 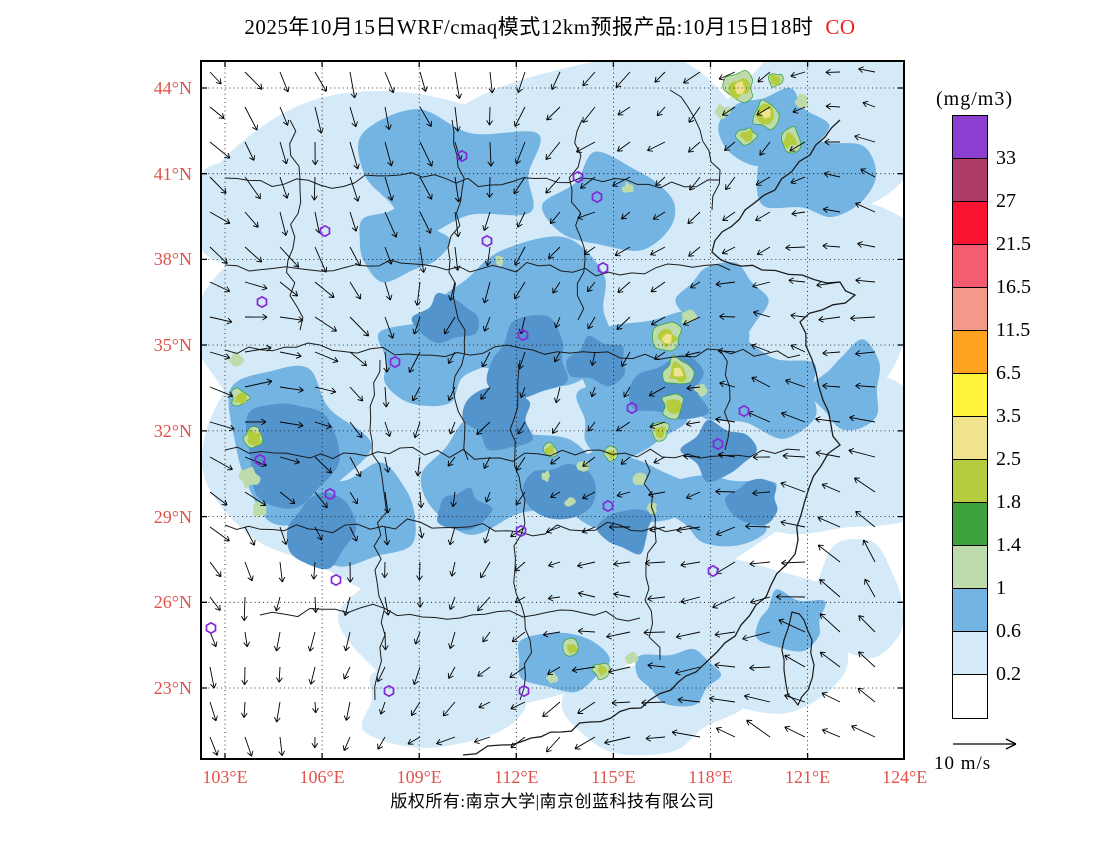 I want to click on colorbar-unit-label: (mg/m3), so click(x=974, y=99).